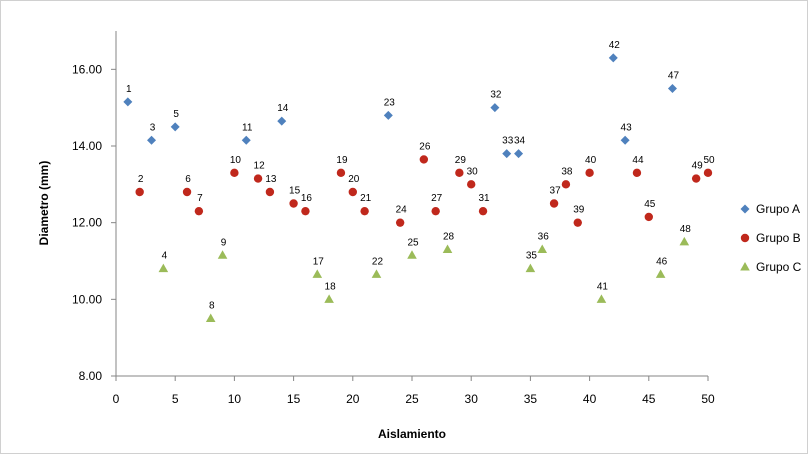  I want to click on point-label: 48, so click(686, 229).